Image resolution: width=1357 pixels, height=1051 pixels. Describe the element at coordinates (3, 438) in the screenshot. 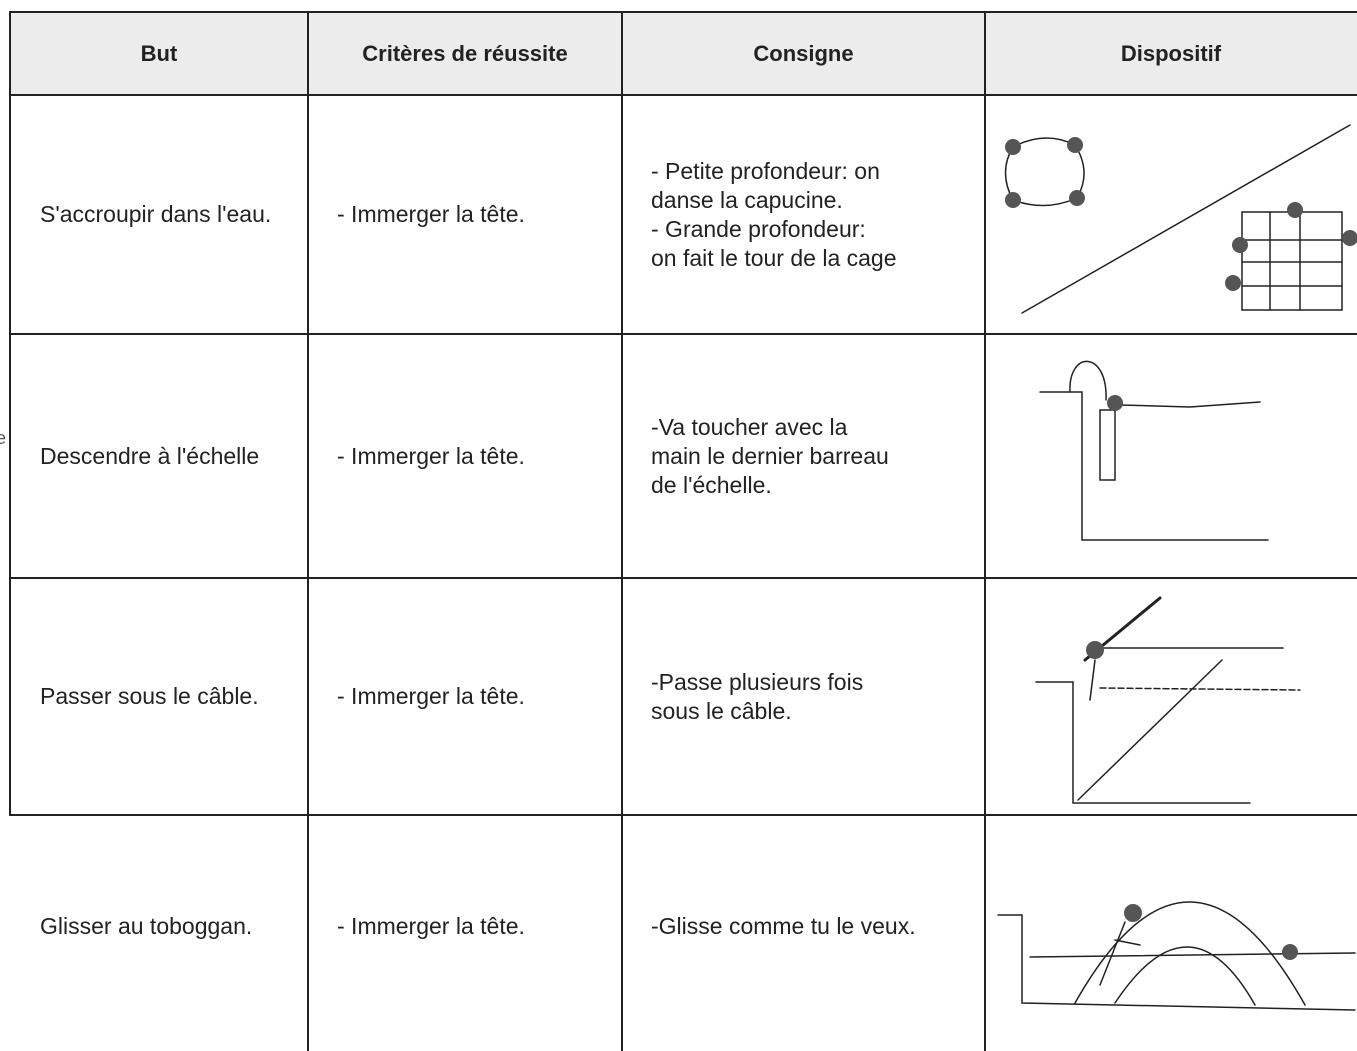

I see `margin-fragment: e` at that location.